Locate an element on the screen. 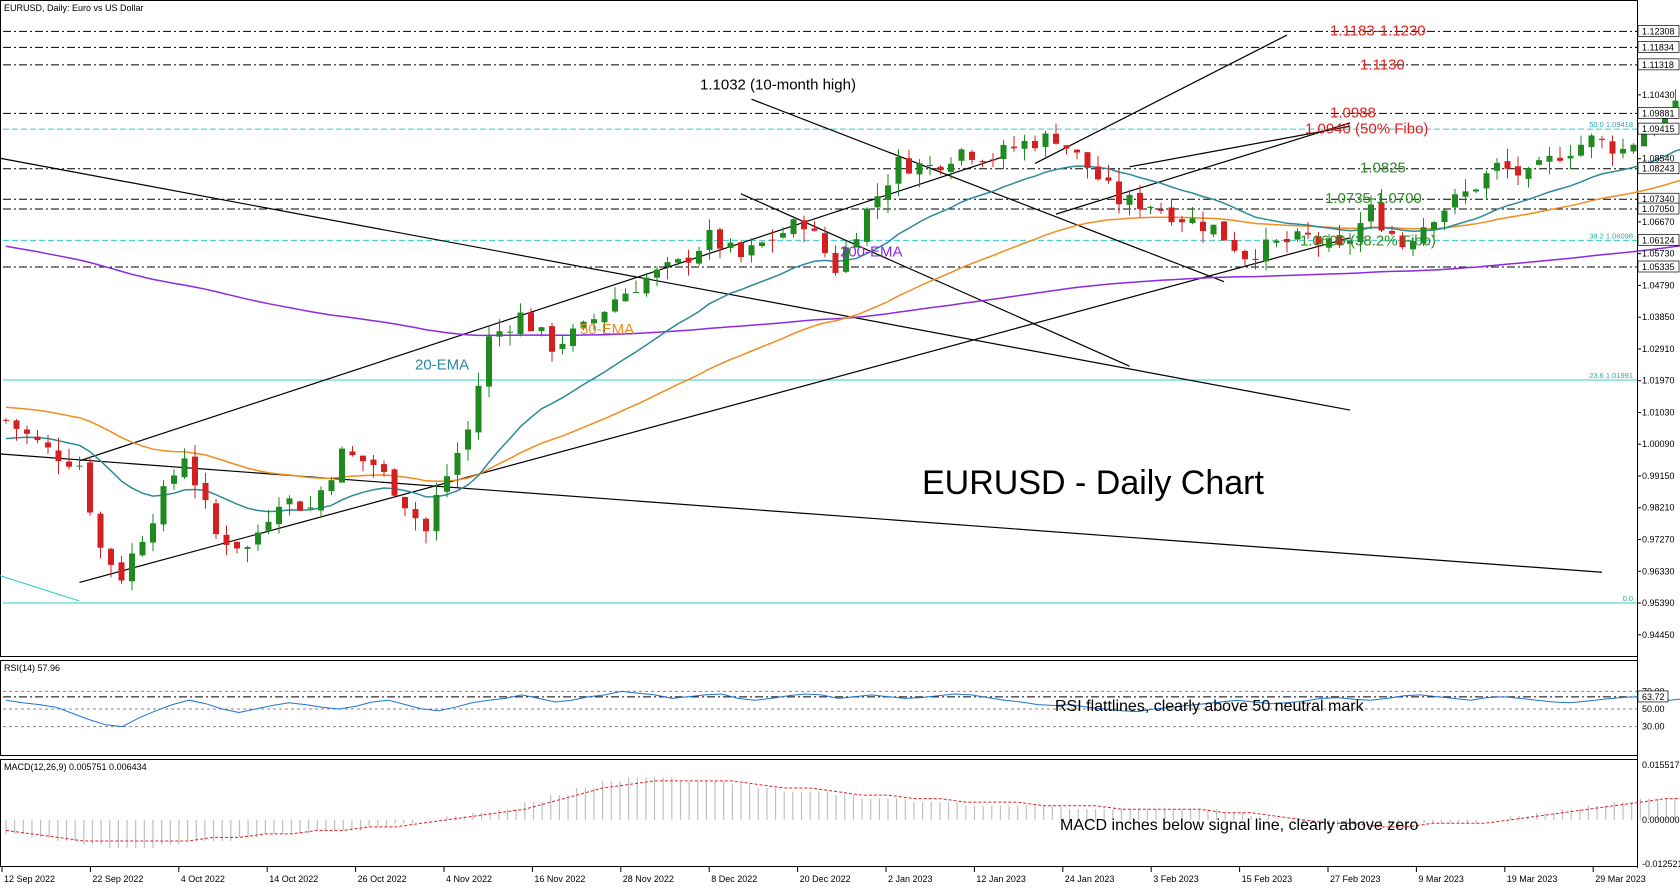 Image resolution: width=1680 pixels, height=893 pixels. price-tick-label: 1.09881 is located at coordinates (1658, 113).